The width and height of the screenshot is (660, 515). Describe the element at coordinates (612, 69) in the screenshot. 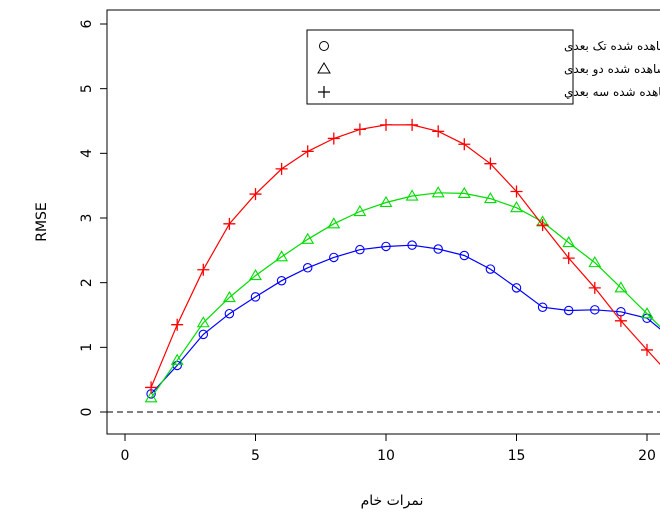

I see `legend-label-2: روش نمره مشاهده شده دو بعدی` at that location.